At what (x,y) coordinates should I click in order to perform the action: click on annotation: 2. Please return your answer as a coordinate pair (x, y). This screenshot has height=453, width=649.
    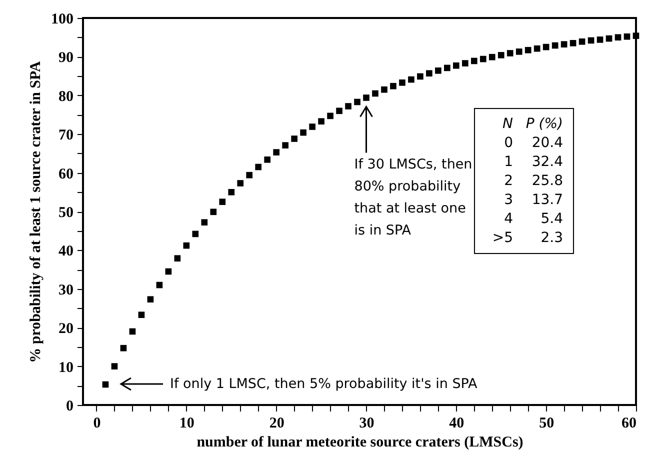
    Looking at the image, I should click on (508, 181).